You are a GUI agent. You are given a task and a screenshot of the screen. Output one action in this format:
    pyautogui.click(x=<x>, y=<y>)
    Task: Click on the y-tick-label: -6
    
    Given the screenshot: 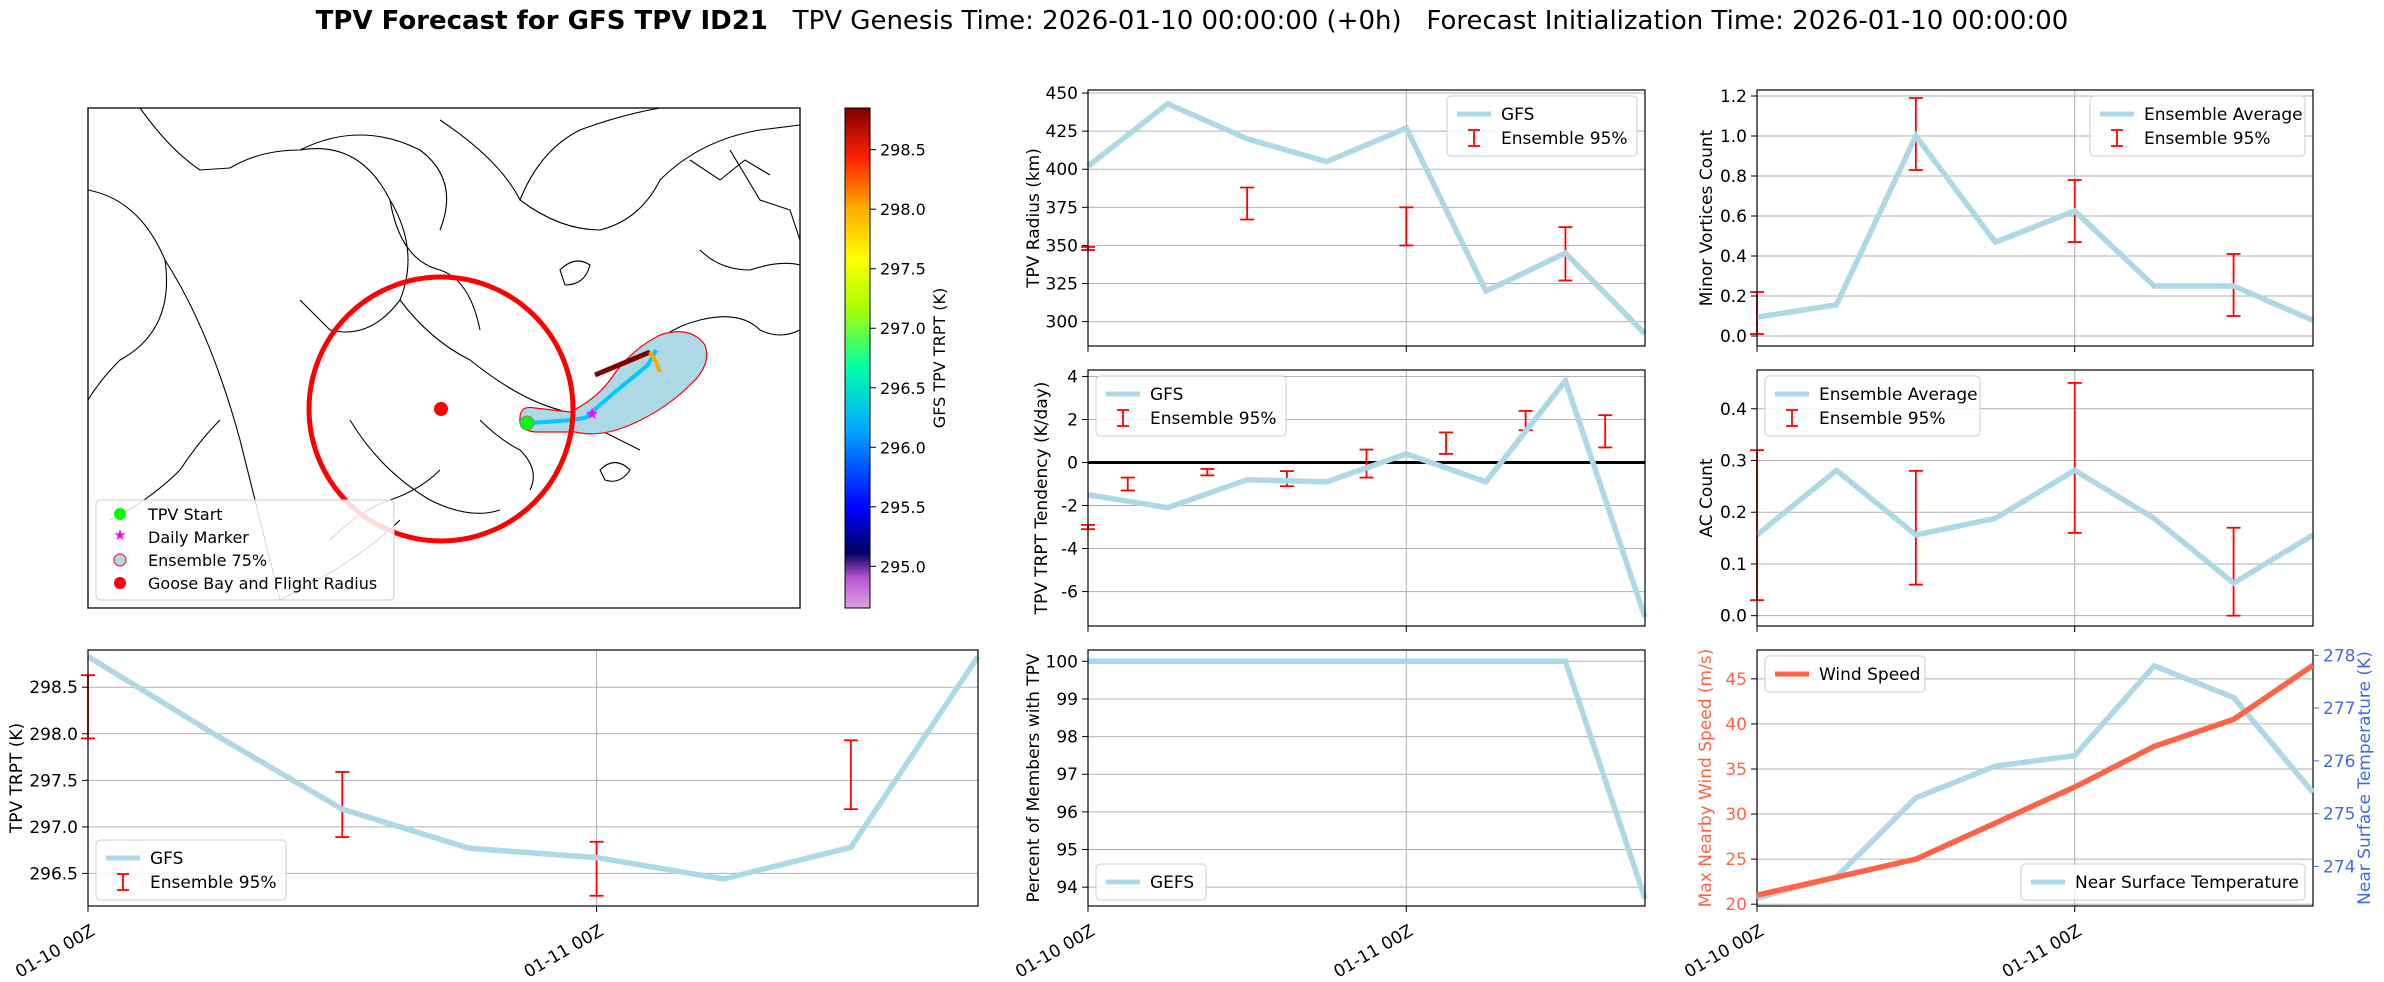 What is the action you would take?
    pyautogui.click(x=1069, y=593)
    